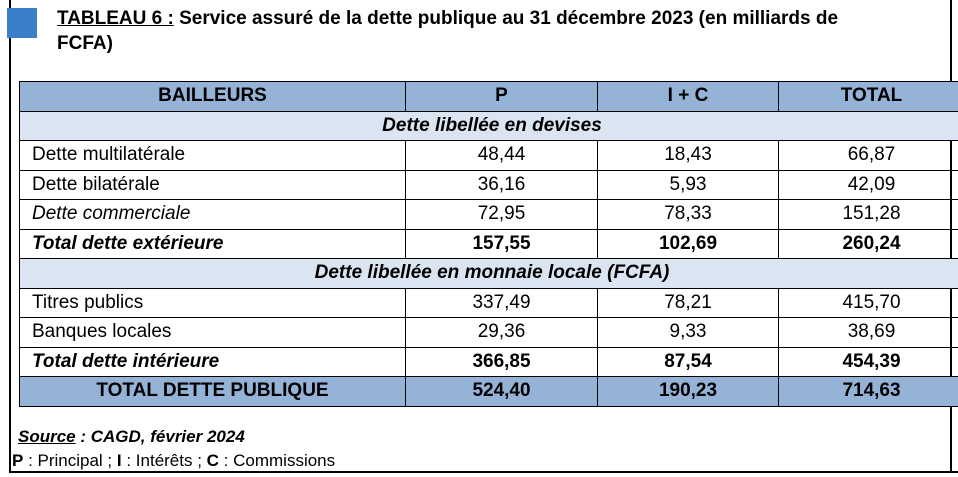 This screenshot has width=958, height=477. Describe the element at coordinates (47, 436) in the screenshot. I see `source-label: Source` at that location.